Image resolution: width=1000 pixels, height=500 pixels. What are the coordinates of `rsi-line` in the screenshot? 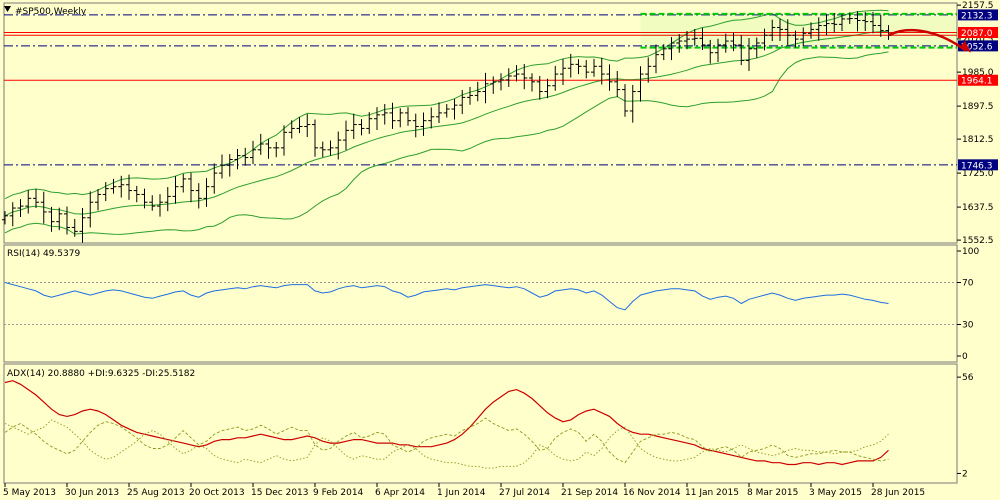 It's located at (446, 296).